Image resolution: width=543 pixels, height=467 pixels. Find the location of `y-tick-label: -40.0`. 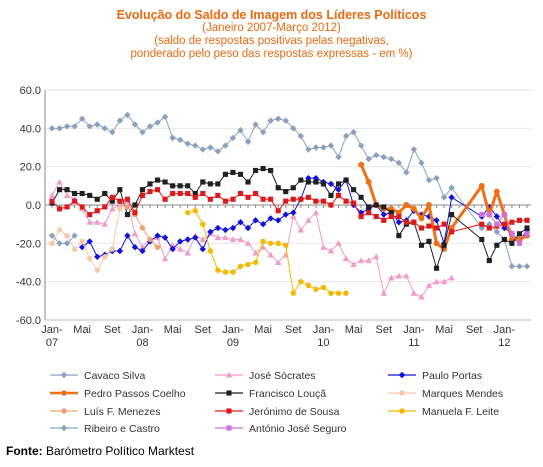

y-tick-label: -40.0 is located at coordinates (28, 283).